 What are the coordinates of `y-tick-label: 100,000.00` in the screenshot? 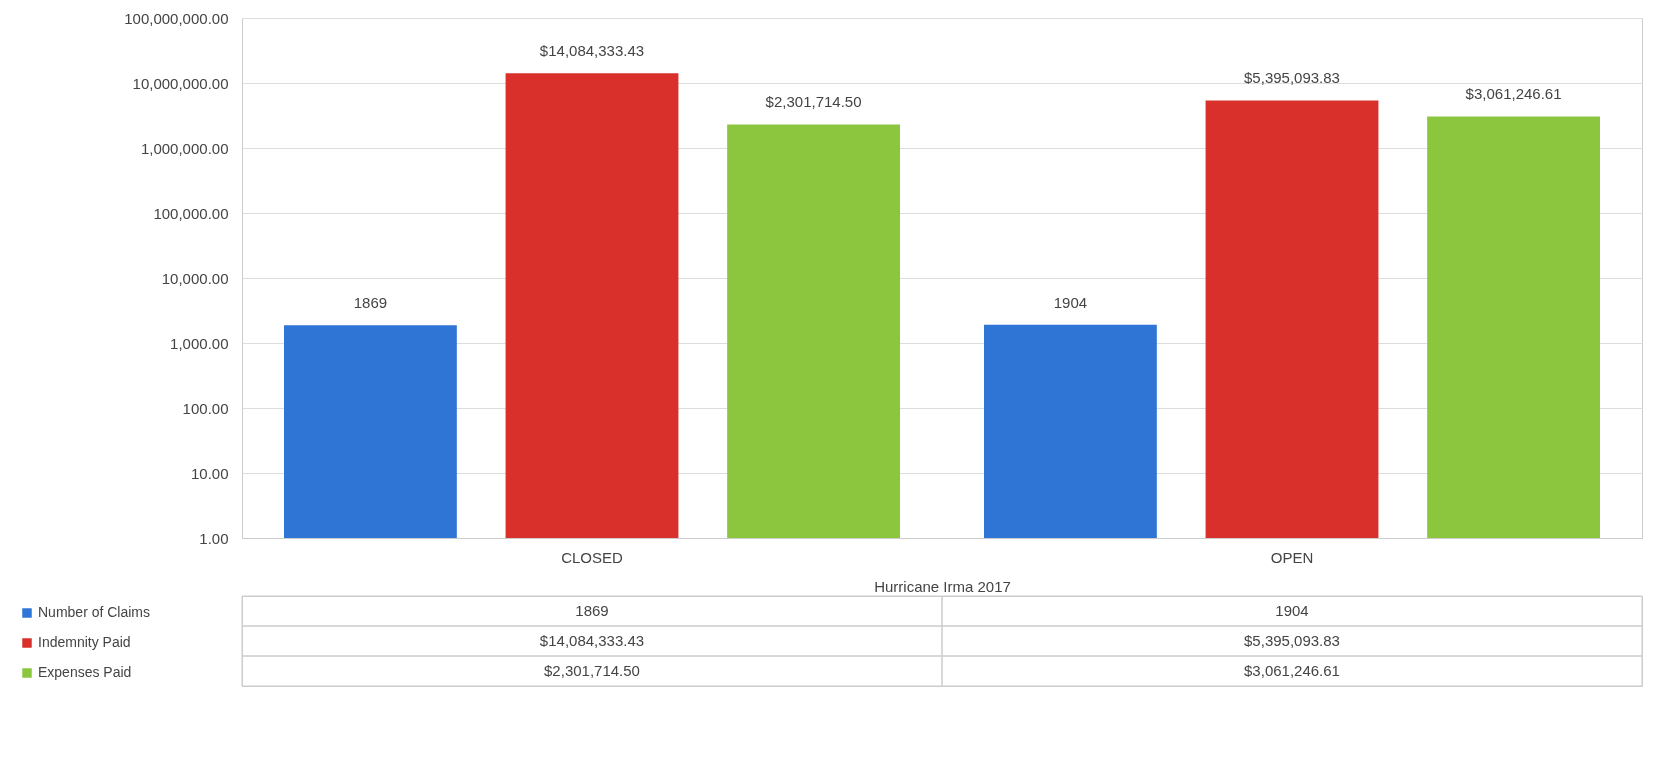 It's located at (191, 213).